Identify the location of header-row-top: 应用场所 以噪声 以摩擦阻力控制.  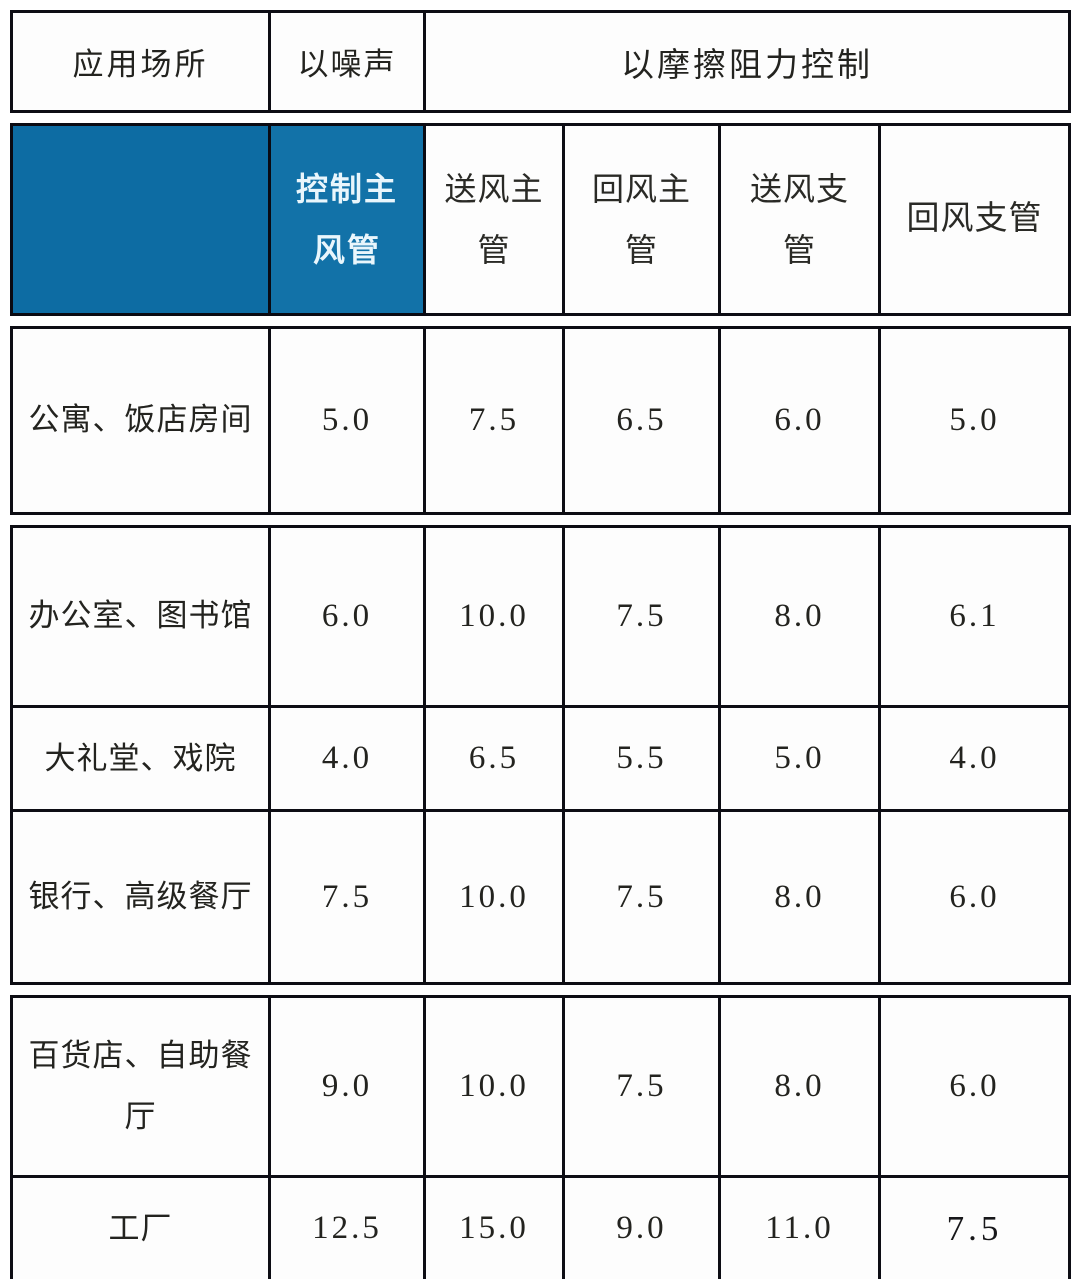
(540, 61).